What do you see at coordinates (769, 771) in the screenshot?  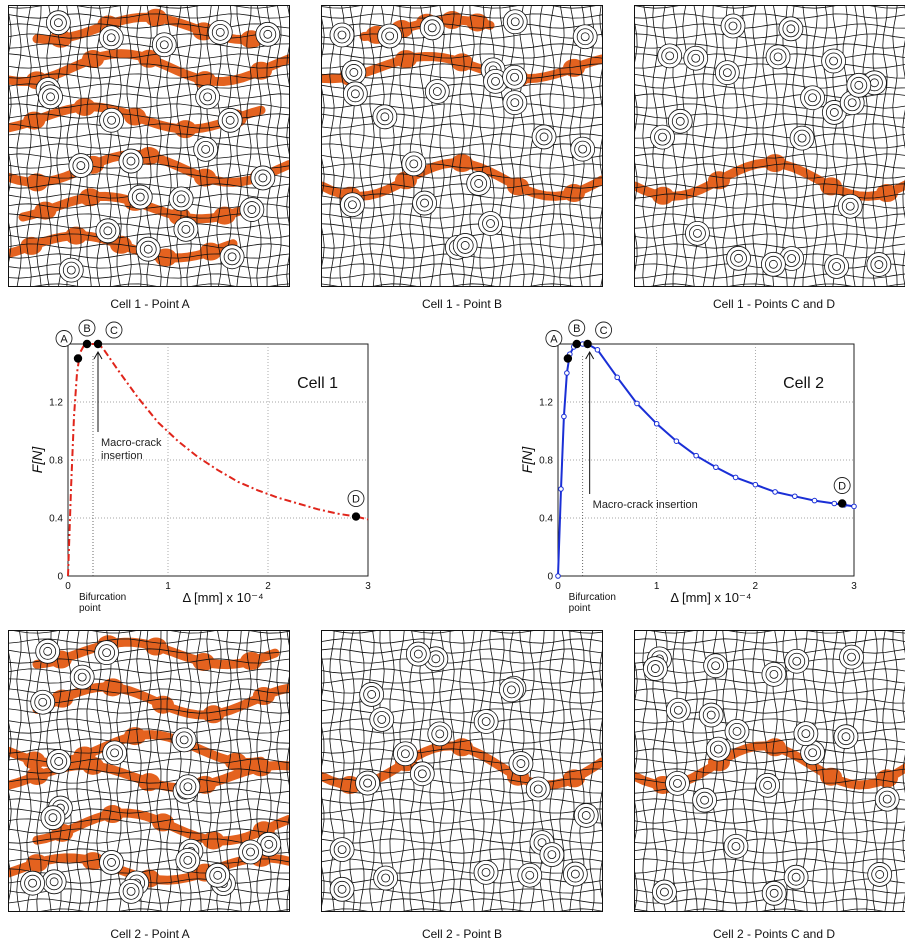 I see `mesh-panel-cell2-points-c-d` at bounding box center [769, 771].